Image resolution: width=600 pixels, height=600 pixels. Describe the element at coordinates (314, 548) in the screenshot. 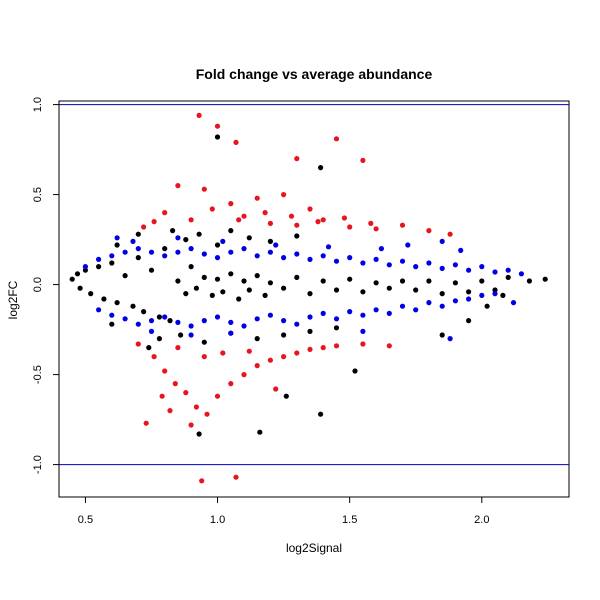

I see `x-axis-label: log2Signal` at that location.